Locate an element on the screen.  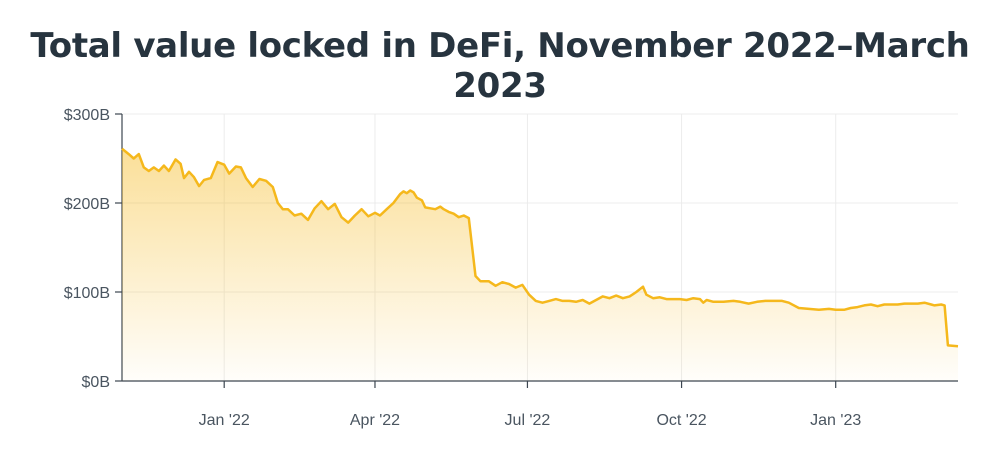
y-tick-label: $100B is located at coordinates (87, 293).